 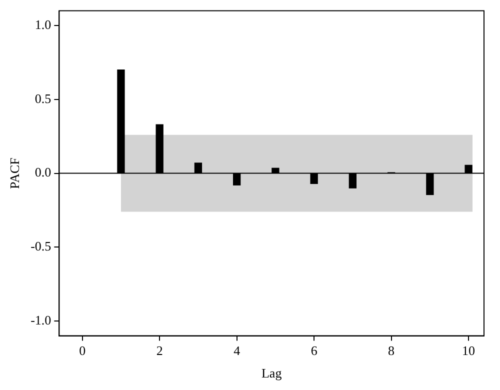 I want to click on y-tick-label: 0.0, so click(x=43, y=172).